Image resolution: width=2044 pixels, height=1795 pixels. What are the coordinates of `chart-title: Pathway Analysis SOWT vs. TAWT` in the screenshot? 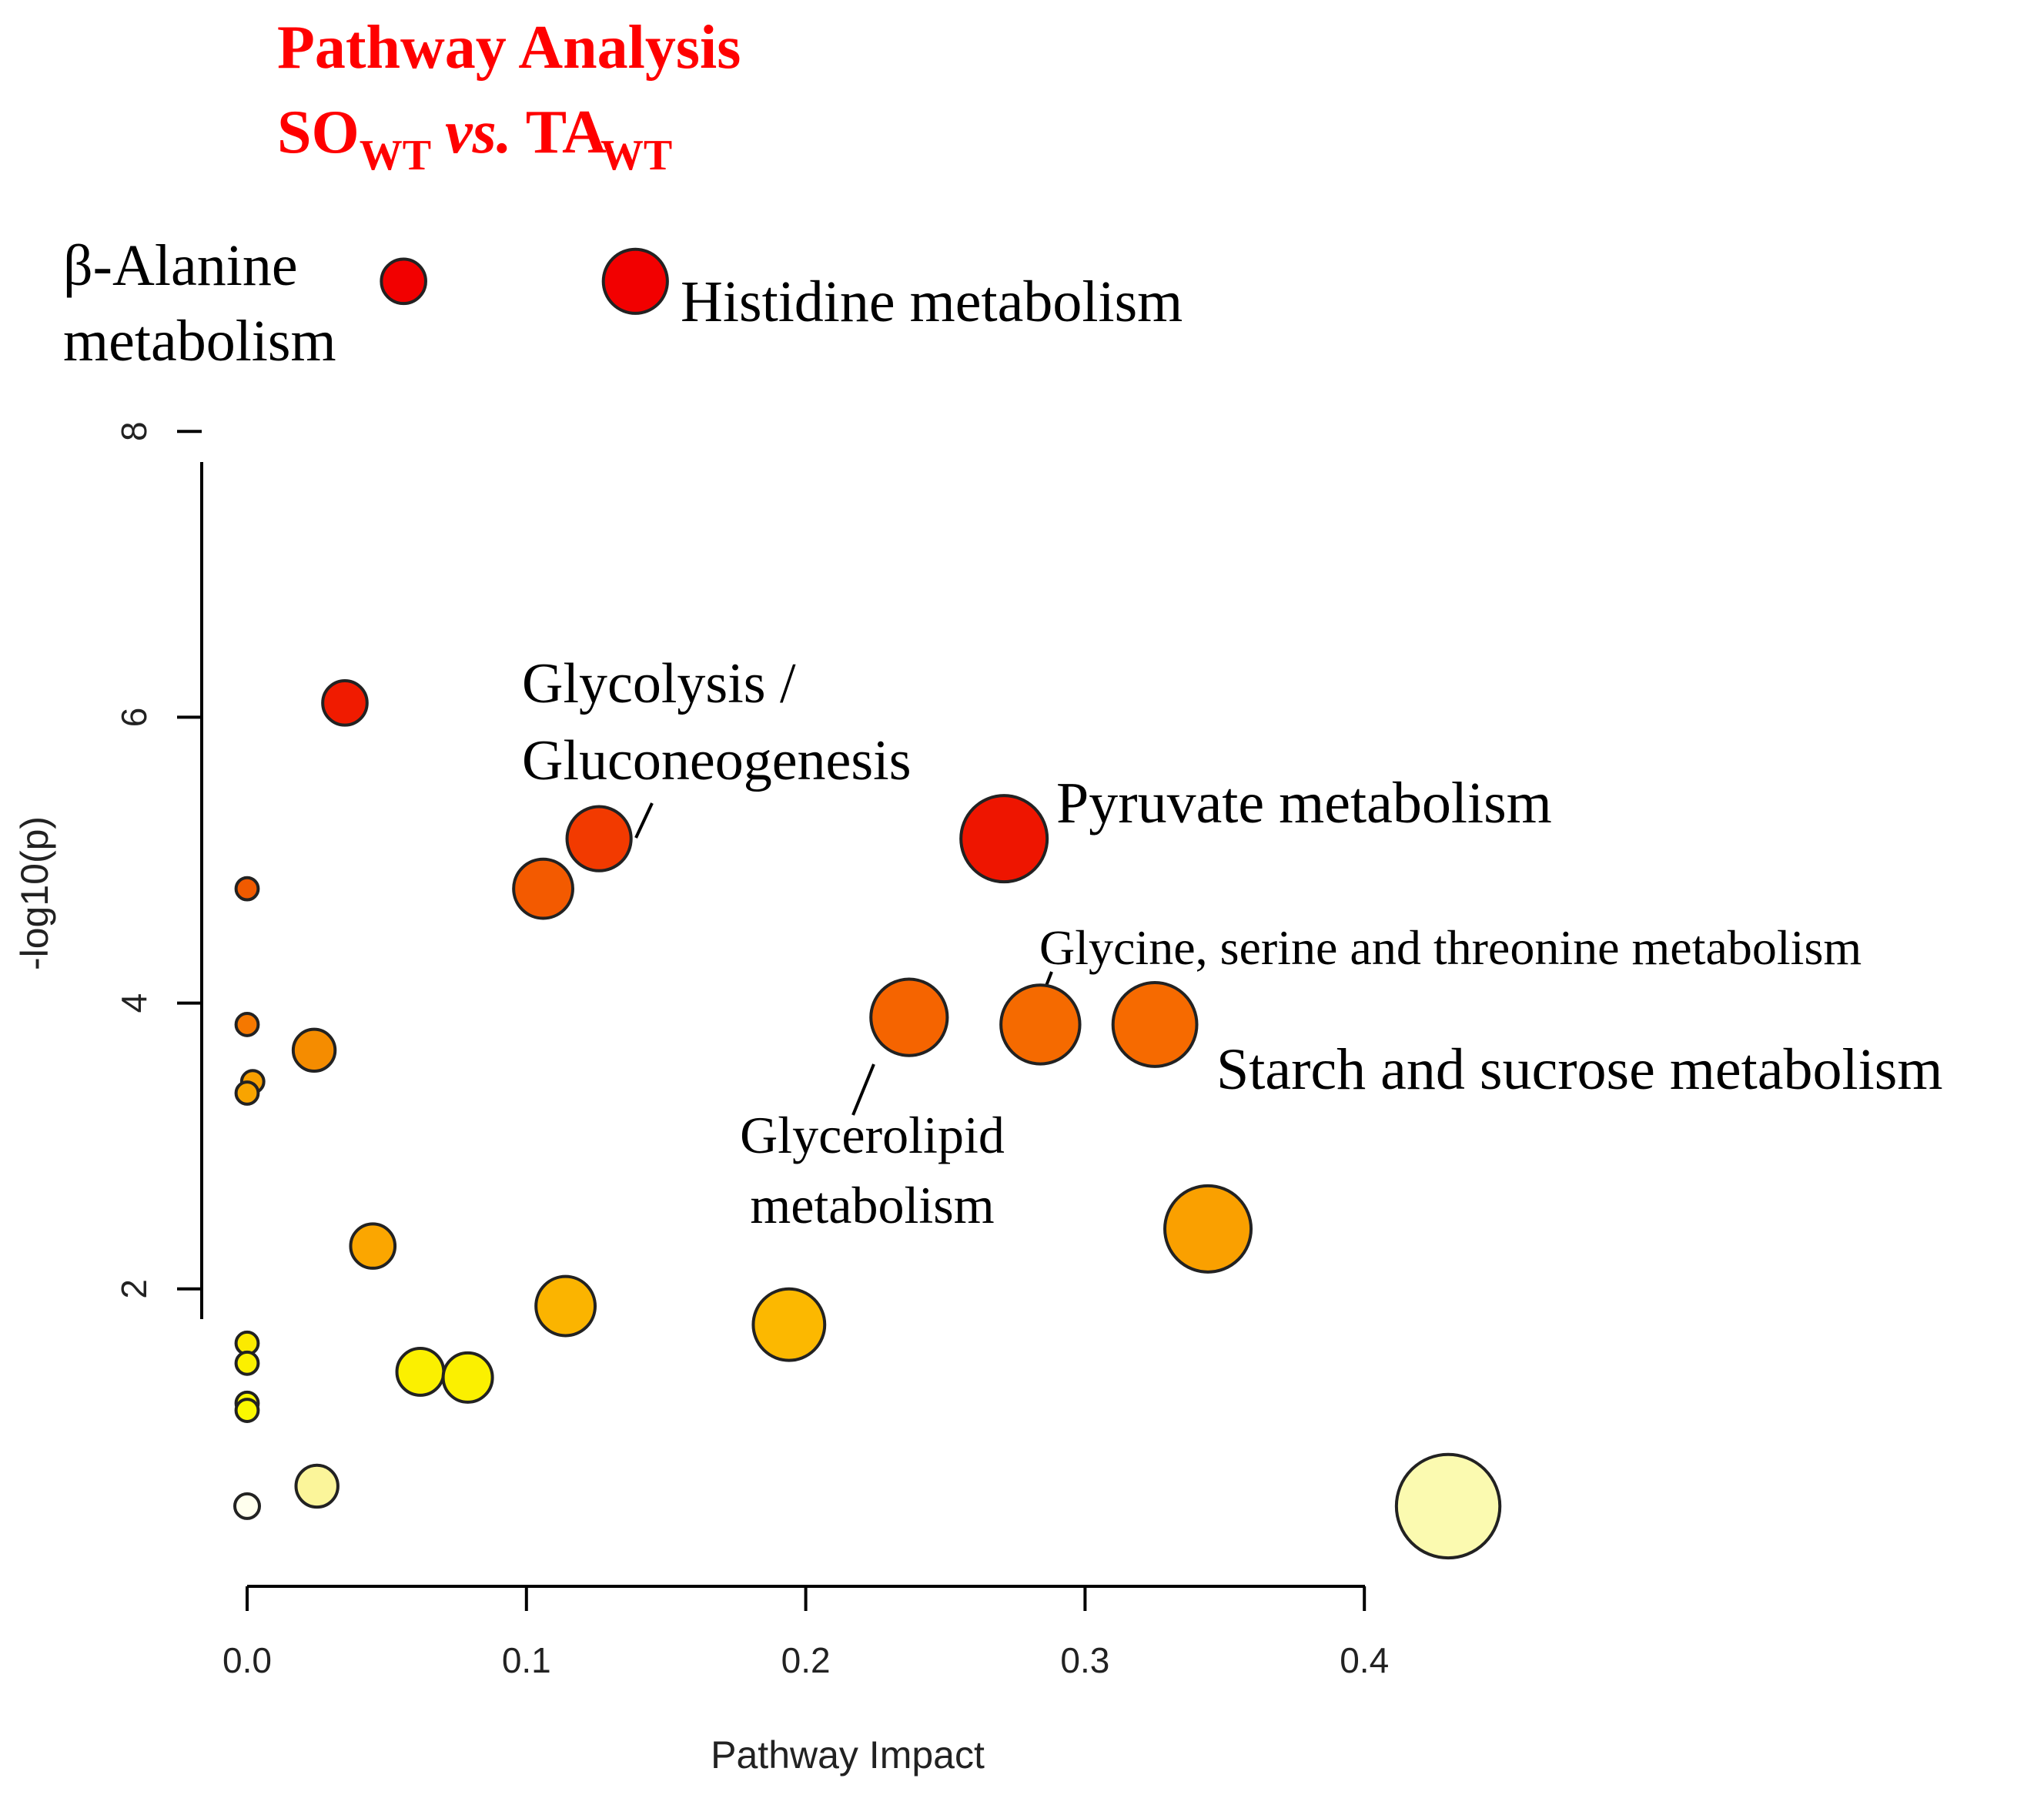 It's located at (509, 96).